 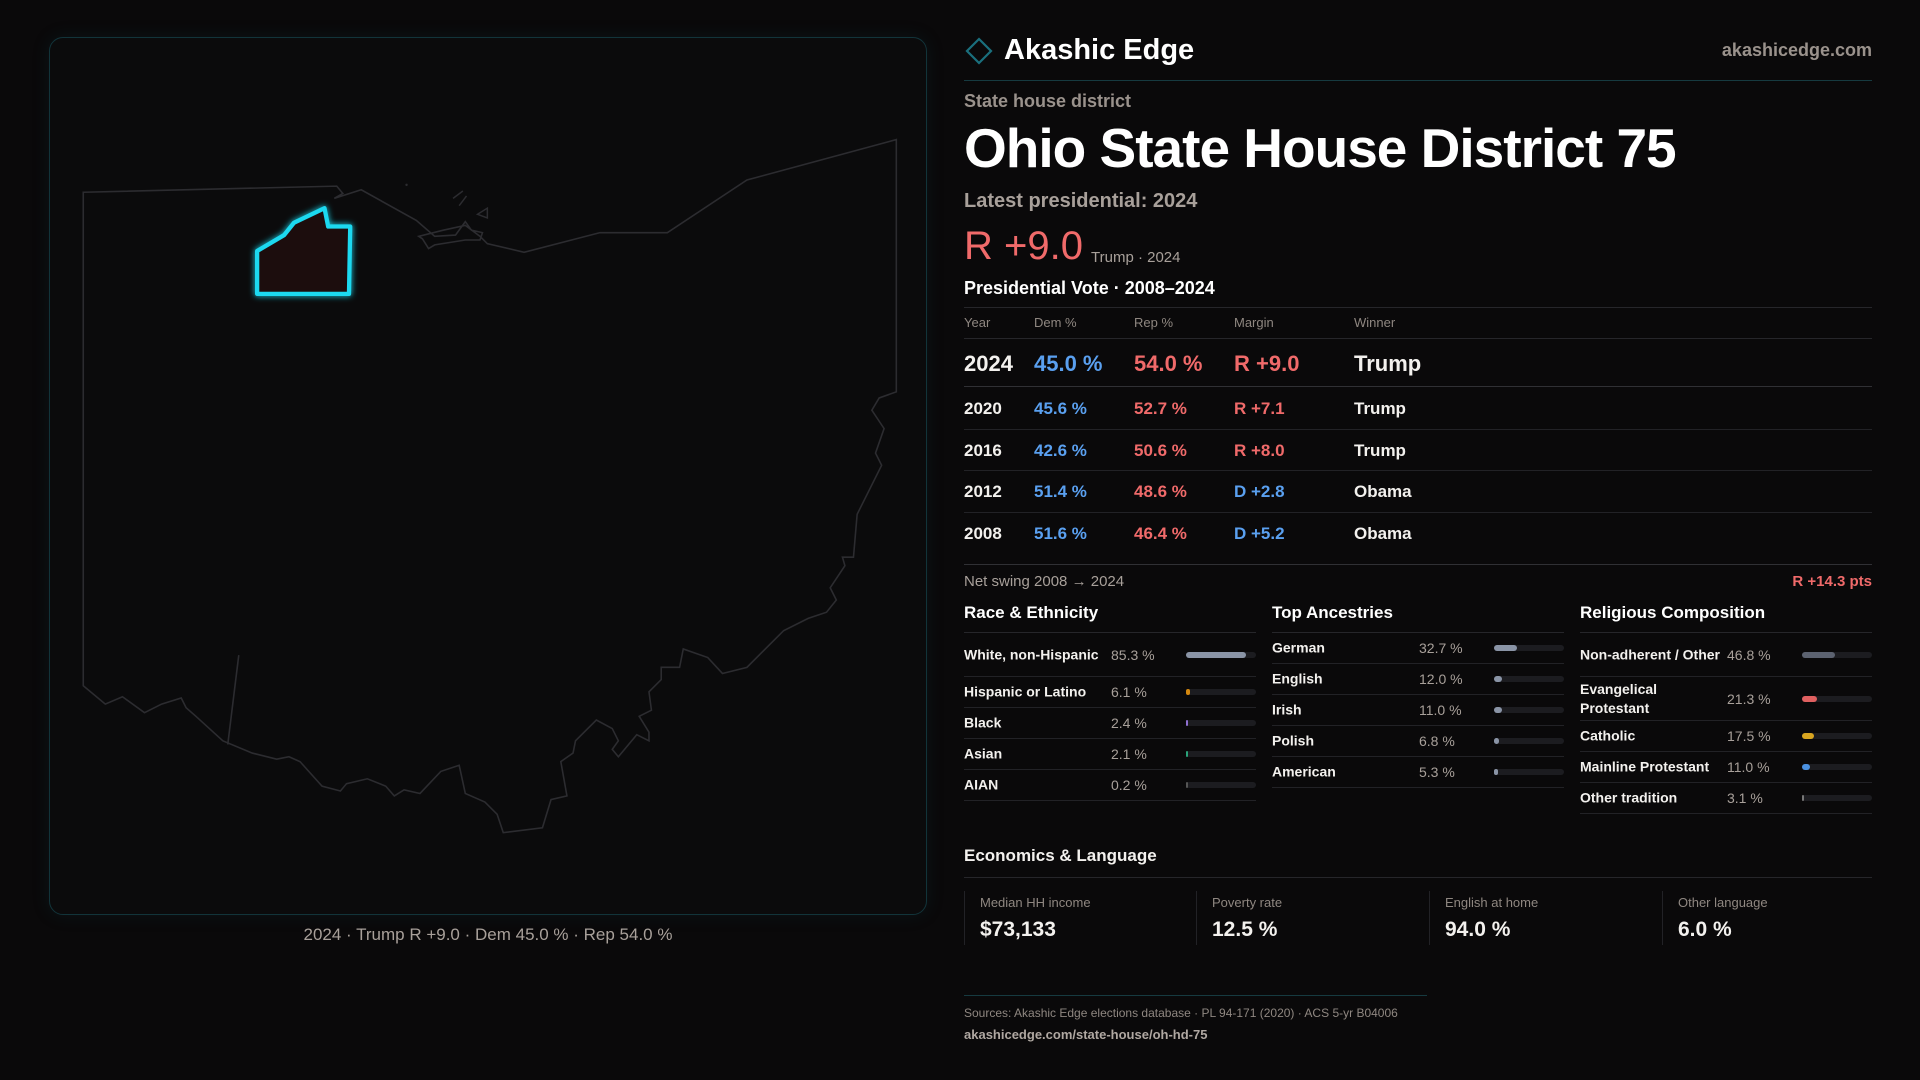 I want to click on item-label: American, so click(x=1304, y=771).